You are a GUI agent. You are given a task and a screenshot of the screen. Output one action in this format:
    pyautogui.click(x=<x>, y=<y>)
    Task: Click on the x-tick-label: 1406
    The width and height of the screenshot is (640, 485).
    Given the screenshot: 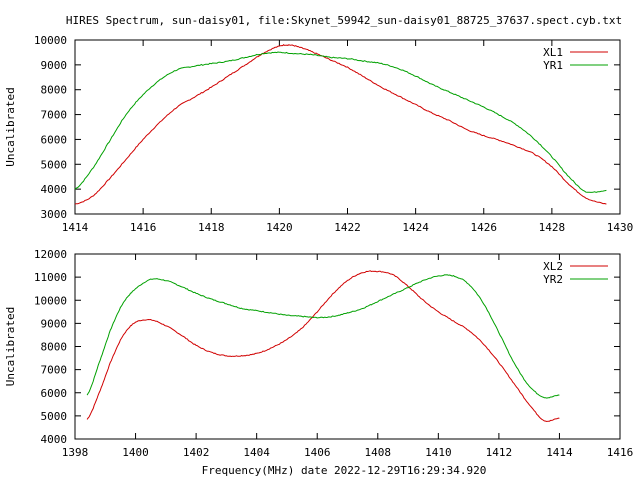 What is the action you would take?
    pyautogui.click(x=317, y=452)
    